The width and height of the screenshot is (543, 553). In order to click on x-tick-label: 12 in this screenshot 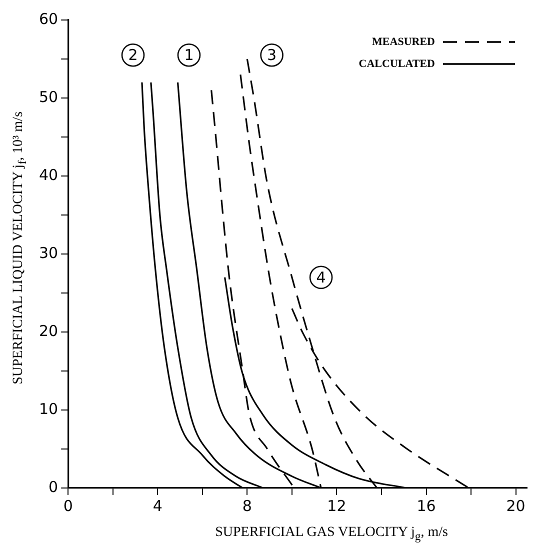, I will do `click(336, 505)`.